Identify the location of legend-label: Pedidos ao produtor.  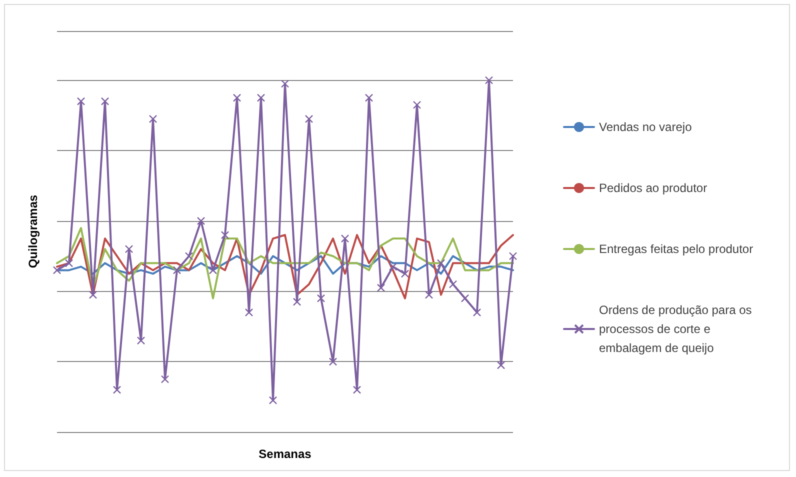
(653, 188).